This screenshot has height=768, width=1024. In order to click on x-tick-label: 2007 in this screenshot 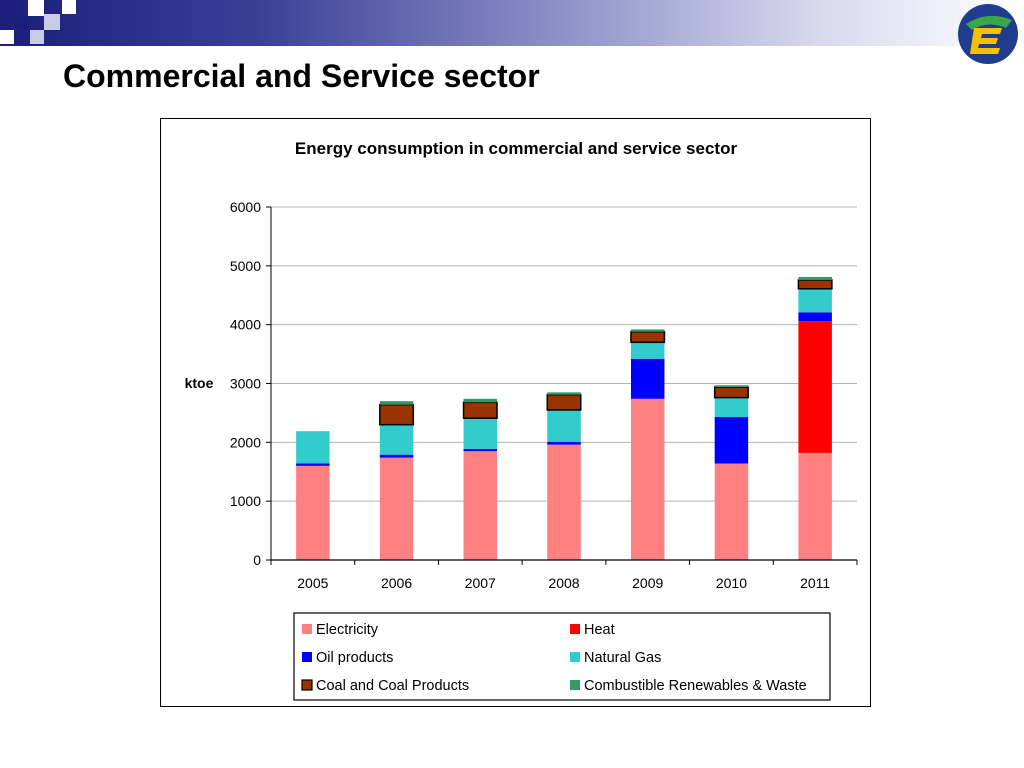, I will do `click(480, 583)`.